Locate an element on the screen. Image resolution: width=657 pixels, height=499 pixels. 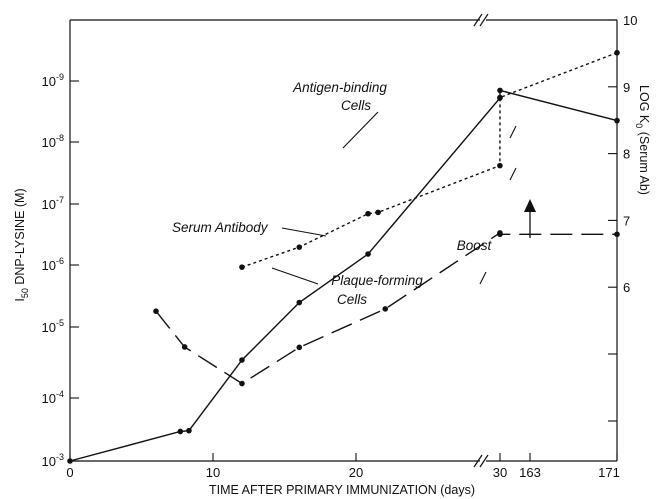
x-tick-label: 163 is located at coordinates (530, 472).